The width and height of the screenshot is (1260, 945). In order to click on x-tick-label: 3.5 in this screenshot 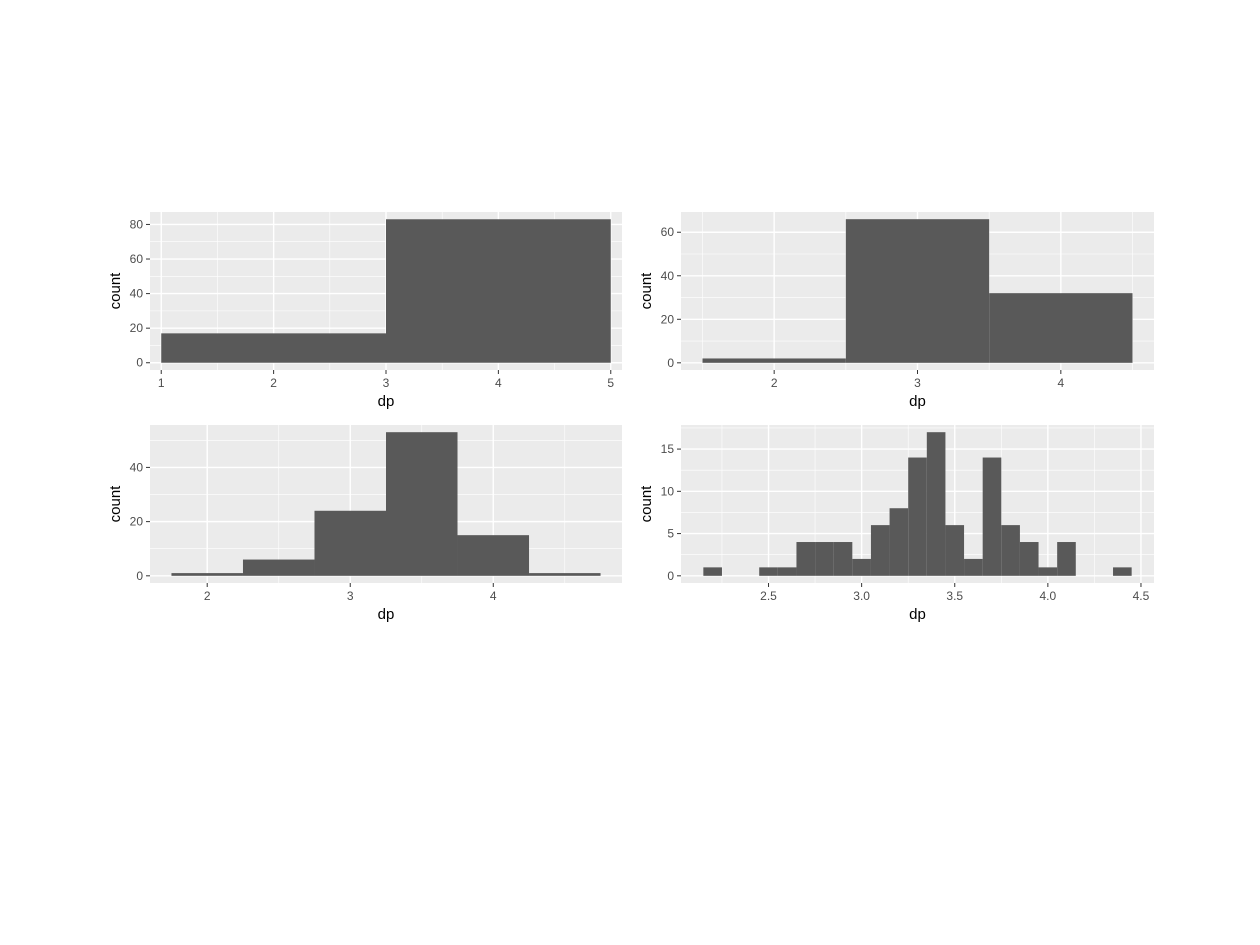, I will do `click(954, 596)`.